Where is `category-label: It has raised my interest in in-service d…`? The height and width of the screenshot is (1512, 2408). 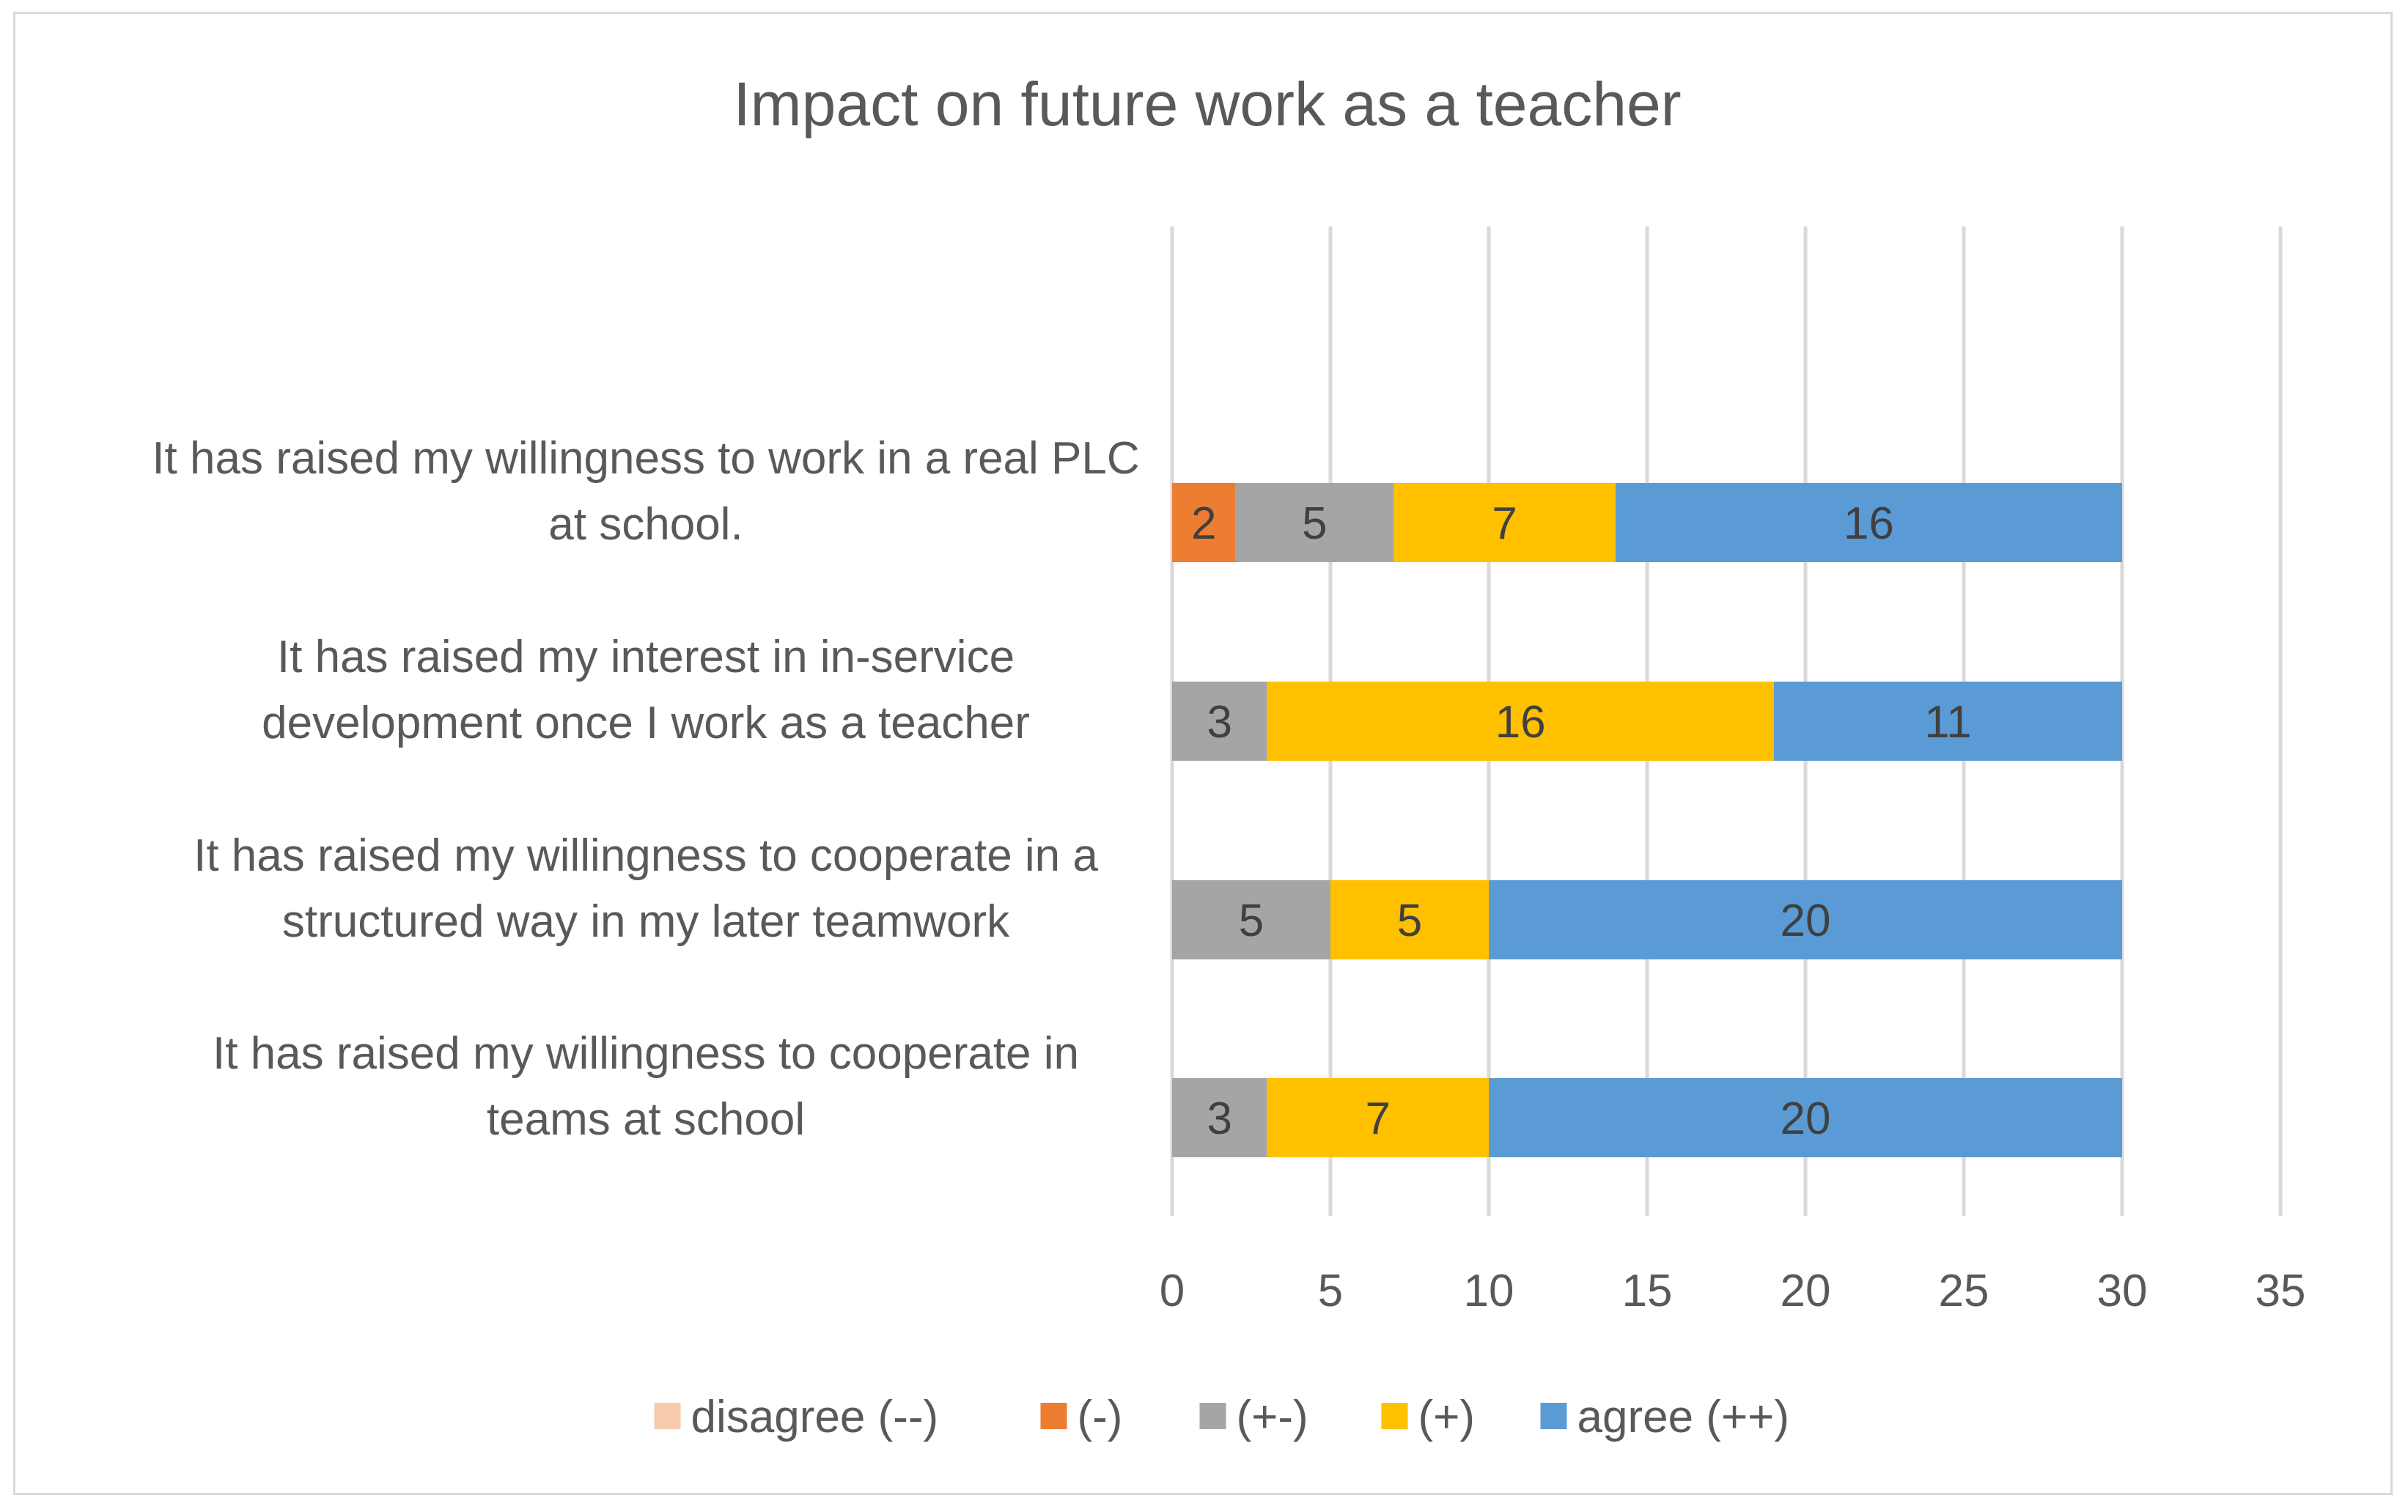 category-label: It has raised my interest in in-service d… is located at coordinates (646, 690).